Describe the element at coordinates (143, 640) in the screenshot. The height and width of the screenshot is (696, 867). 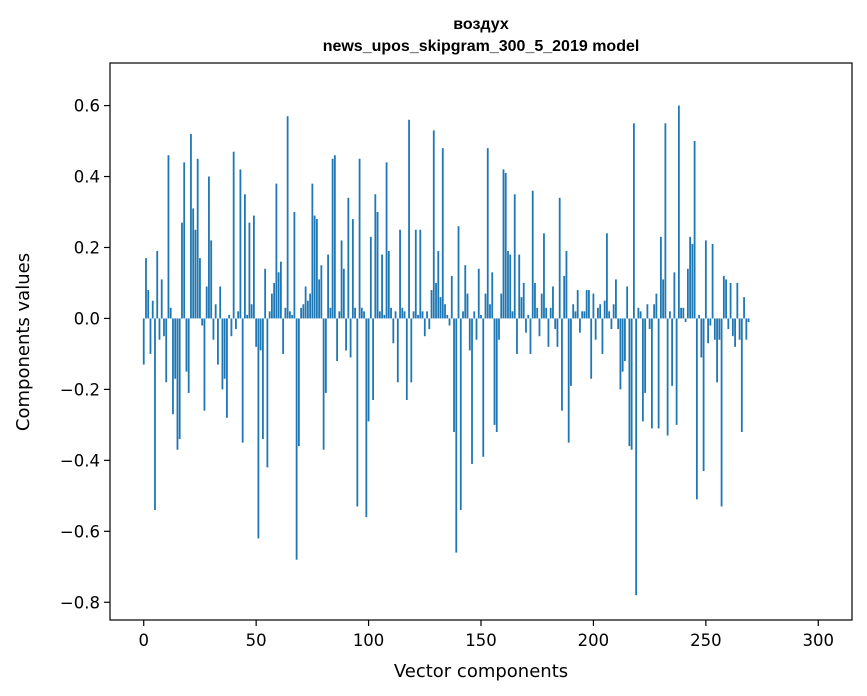
I see `x-tick-label: 0` at that location.